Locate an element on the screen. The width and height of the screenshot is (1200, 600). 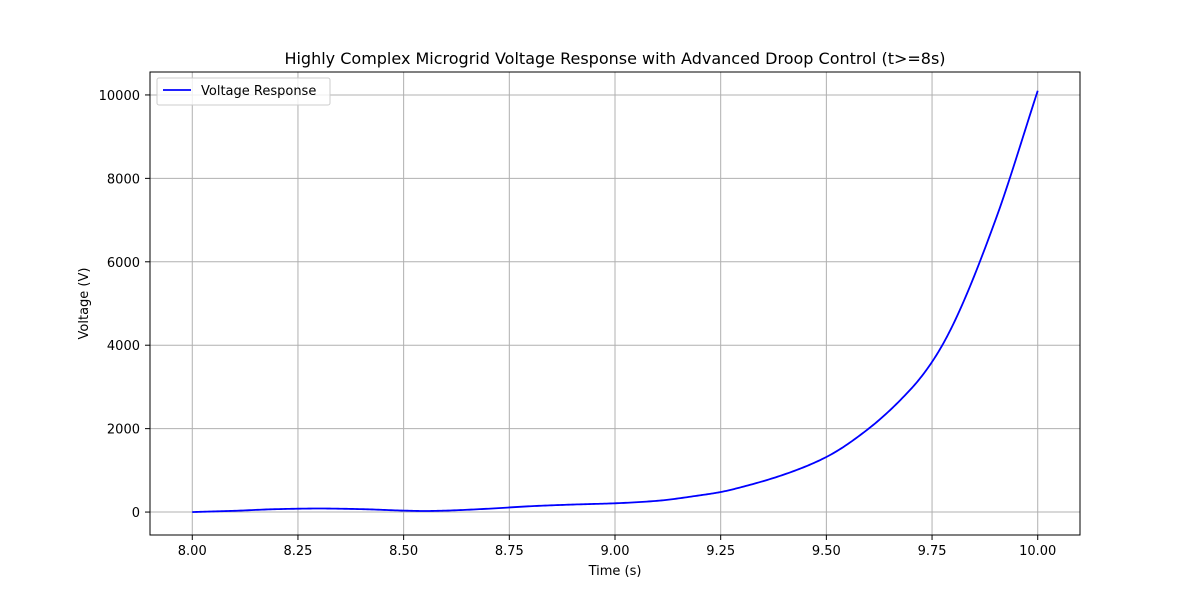
y-tick-label: 10000 is located at coordinates (119, 96).